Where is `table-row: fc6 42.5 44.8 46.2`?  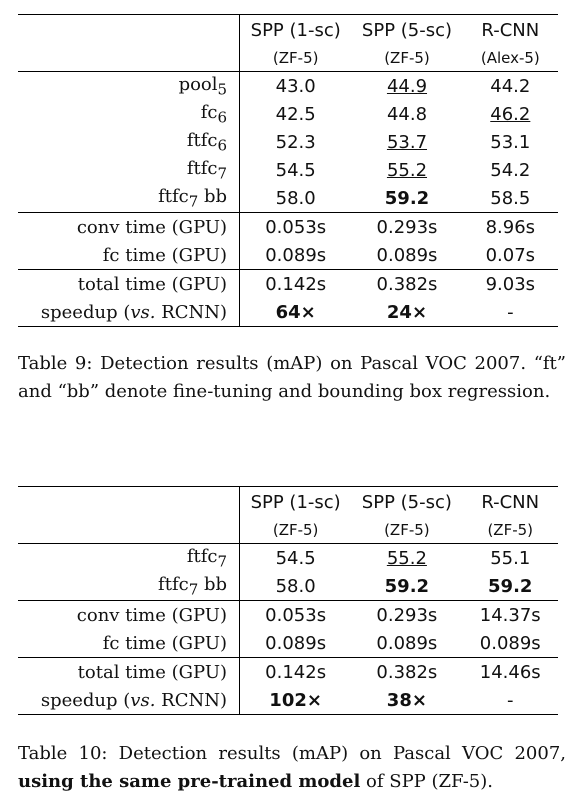
table-row: fc6 42.5 44.8 46.2 is located at coordinates (288, 114).